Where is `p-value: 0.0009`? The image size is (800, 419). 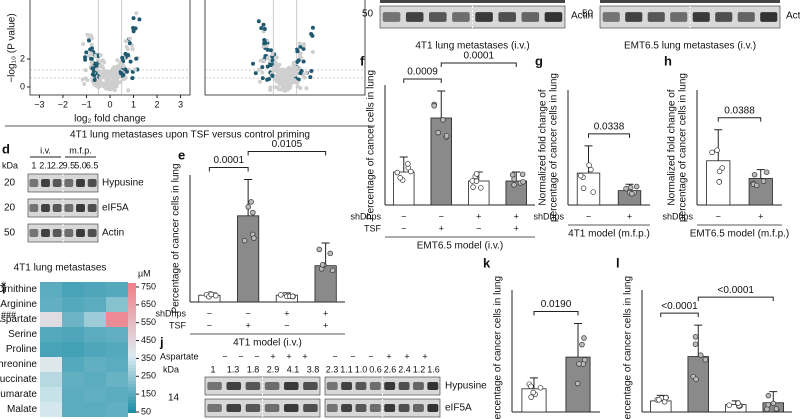
p-value: 0.0009 is located at coordinates (422, 72).